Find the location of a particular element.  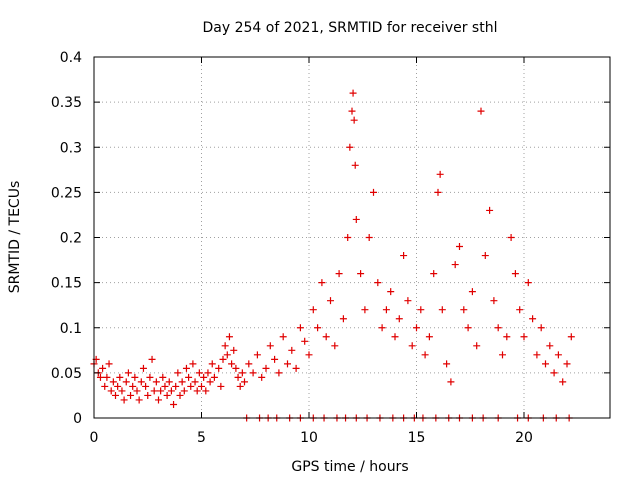

y-tick-label: 0.1 is located at coordinates (71, 329).